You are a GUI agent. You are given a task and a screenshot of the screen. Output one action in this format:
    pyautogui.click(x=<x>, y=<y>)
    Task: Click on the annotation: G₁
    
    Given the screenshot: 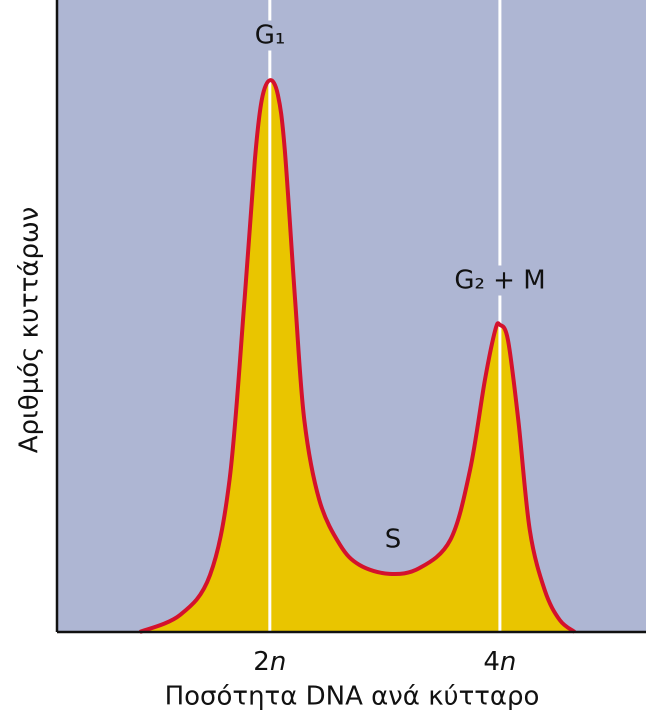 What is the action you would take?
    pyautogui.click(x=270, y=36)
    